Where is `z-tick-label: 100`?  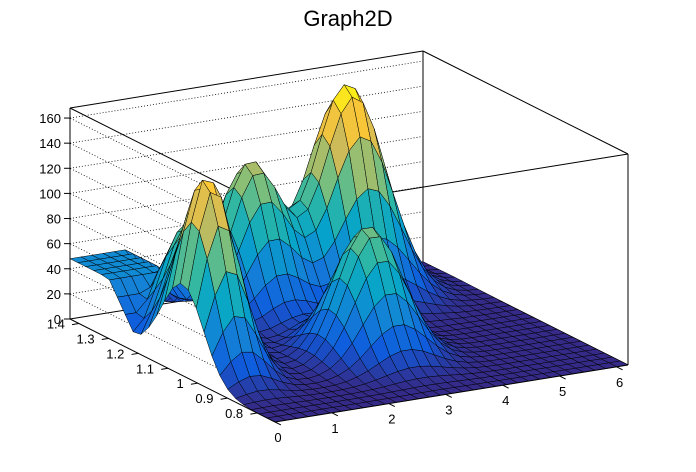 z-tick-label: 100 is located at coordinates (50, 193).